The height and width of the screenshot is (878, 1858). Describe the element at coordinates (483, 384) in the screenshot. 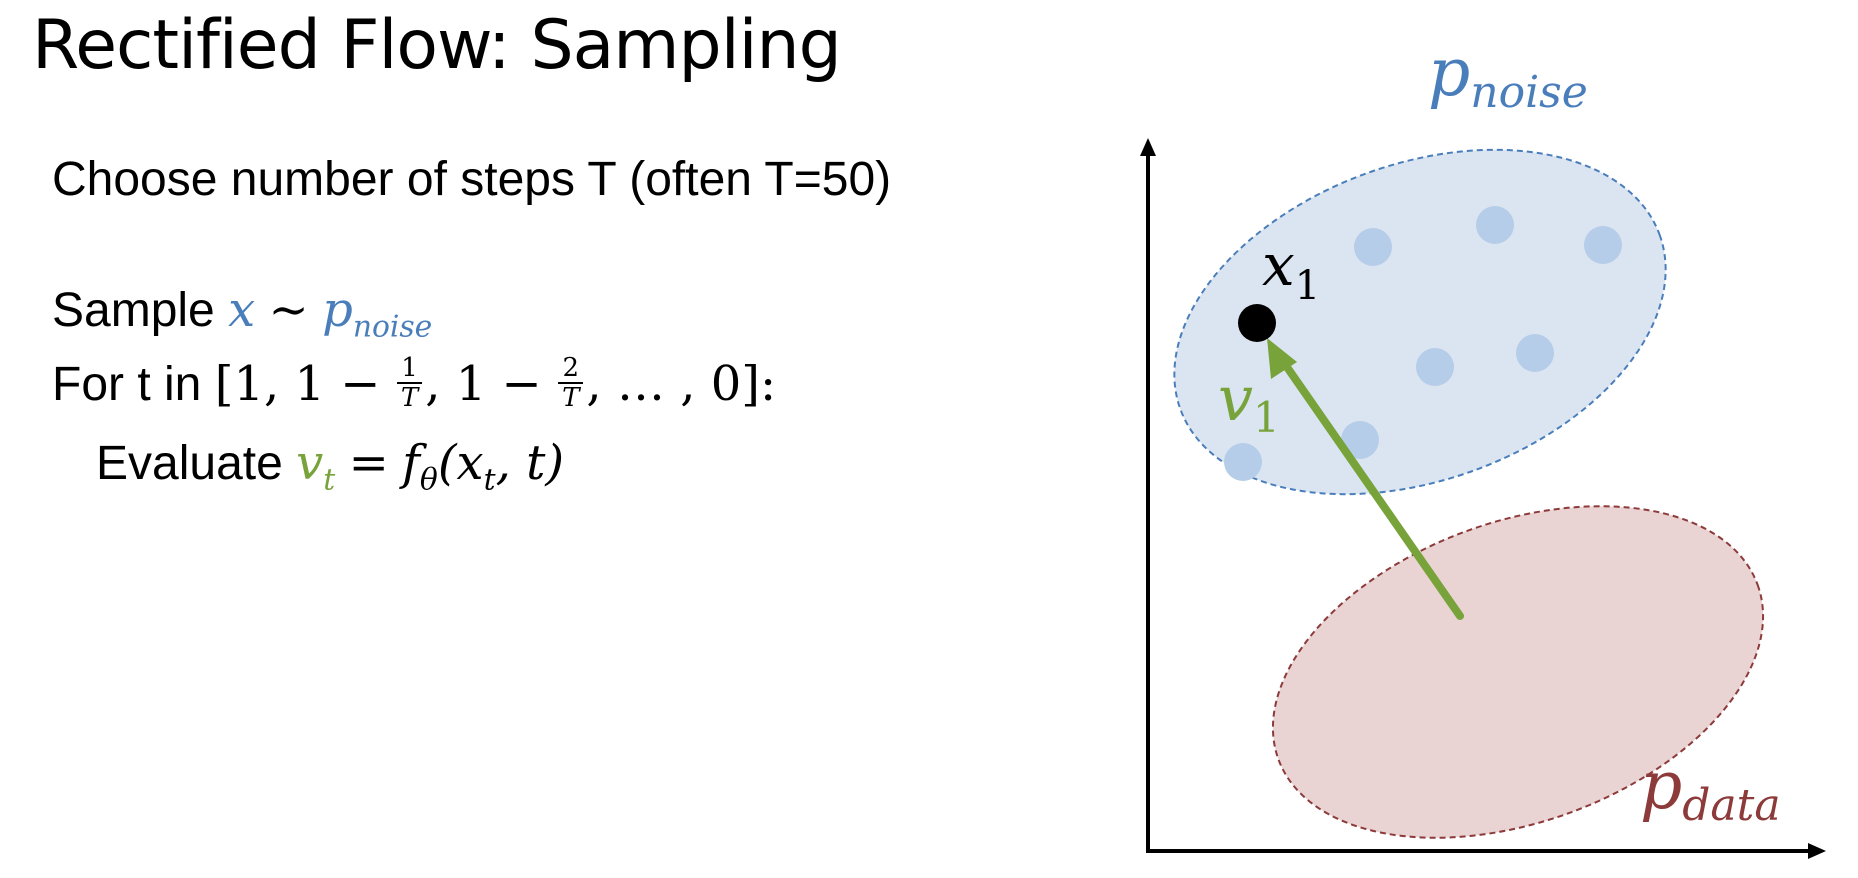

I see `for-range-mid: , 1 −` at that location.